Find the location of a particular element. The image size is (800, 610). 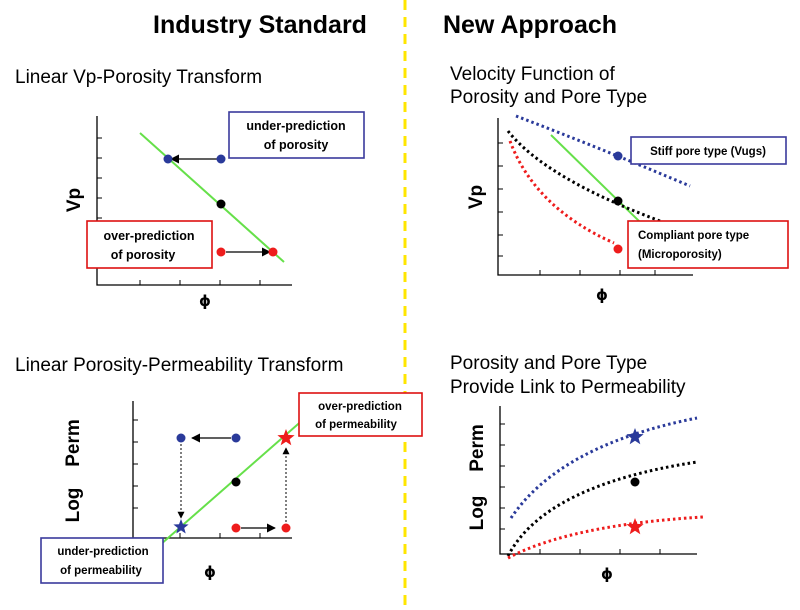

panel-title: Linear Porosity-Permeability Transform is located at coordinates (179, 365).